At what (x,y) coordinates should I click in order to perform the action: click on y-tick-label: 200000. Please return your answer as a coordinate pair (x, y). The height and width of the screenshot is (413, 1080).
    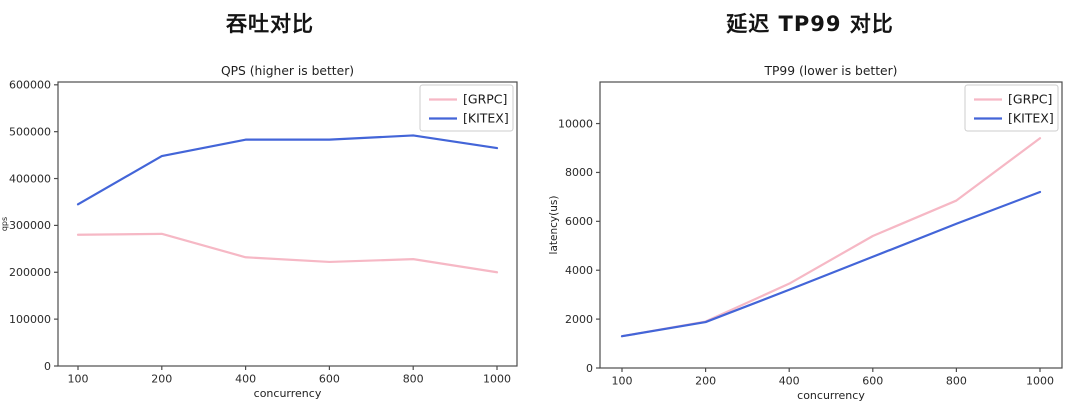
    Looking at the image, I should click on (30, 272).